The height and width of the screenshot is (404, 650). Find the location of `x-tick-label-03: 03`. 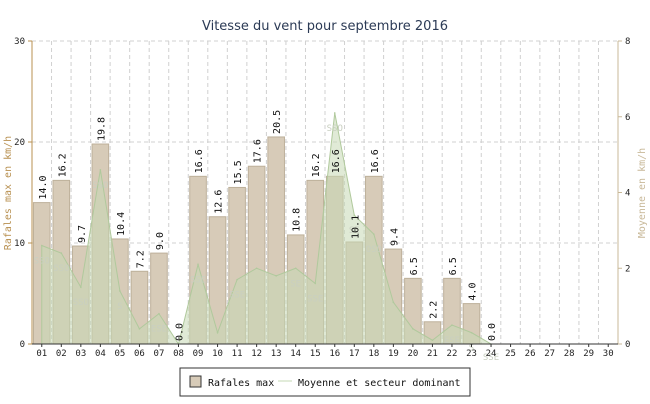

x-tick-label-03: 03 is located at coordinates (80, 354).